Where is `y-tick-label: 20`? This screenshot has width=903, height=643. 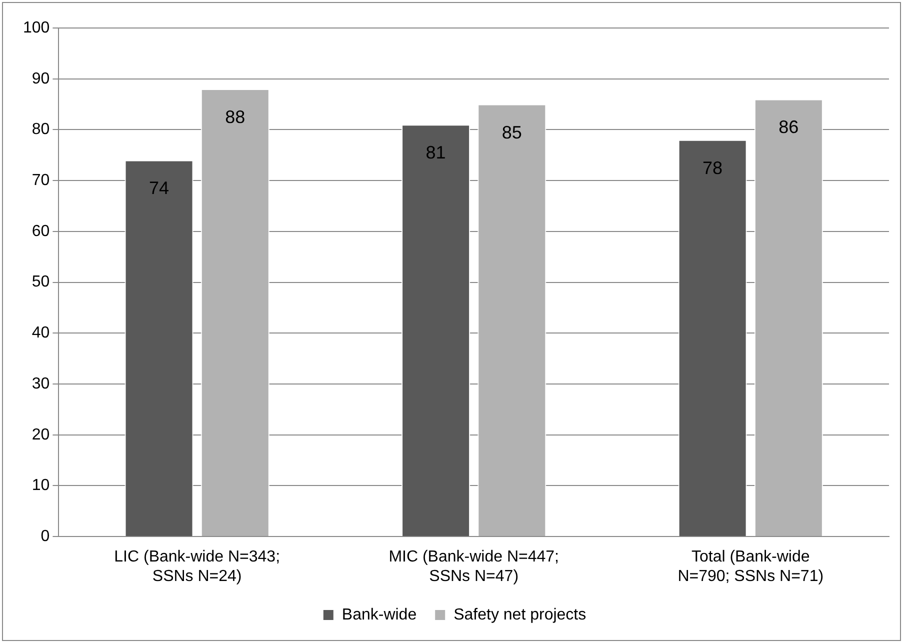 y-tick-label: 20 is located at coordinates (41, 435).